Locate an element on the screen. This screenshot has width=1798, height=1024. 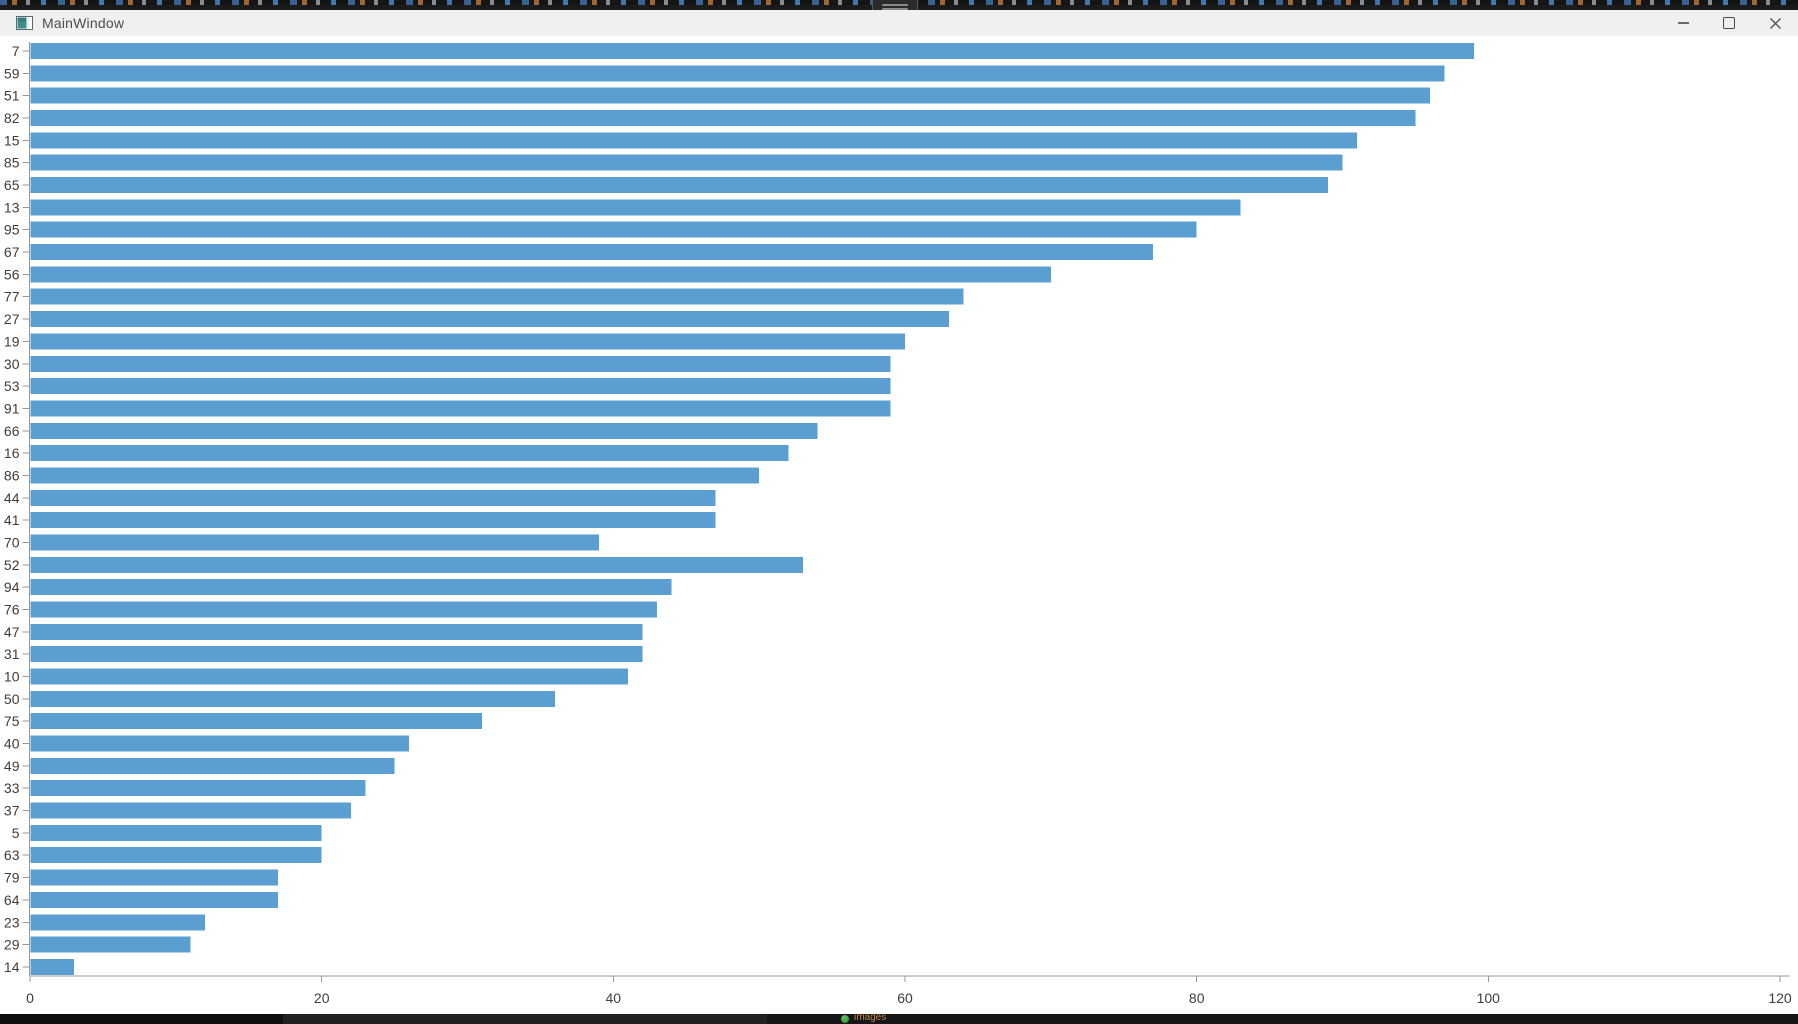
green-status-icon is located at coordinates (845, 1019).